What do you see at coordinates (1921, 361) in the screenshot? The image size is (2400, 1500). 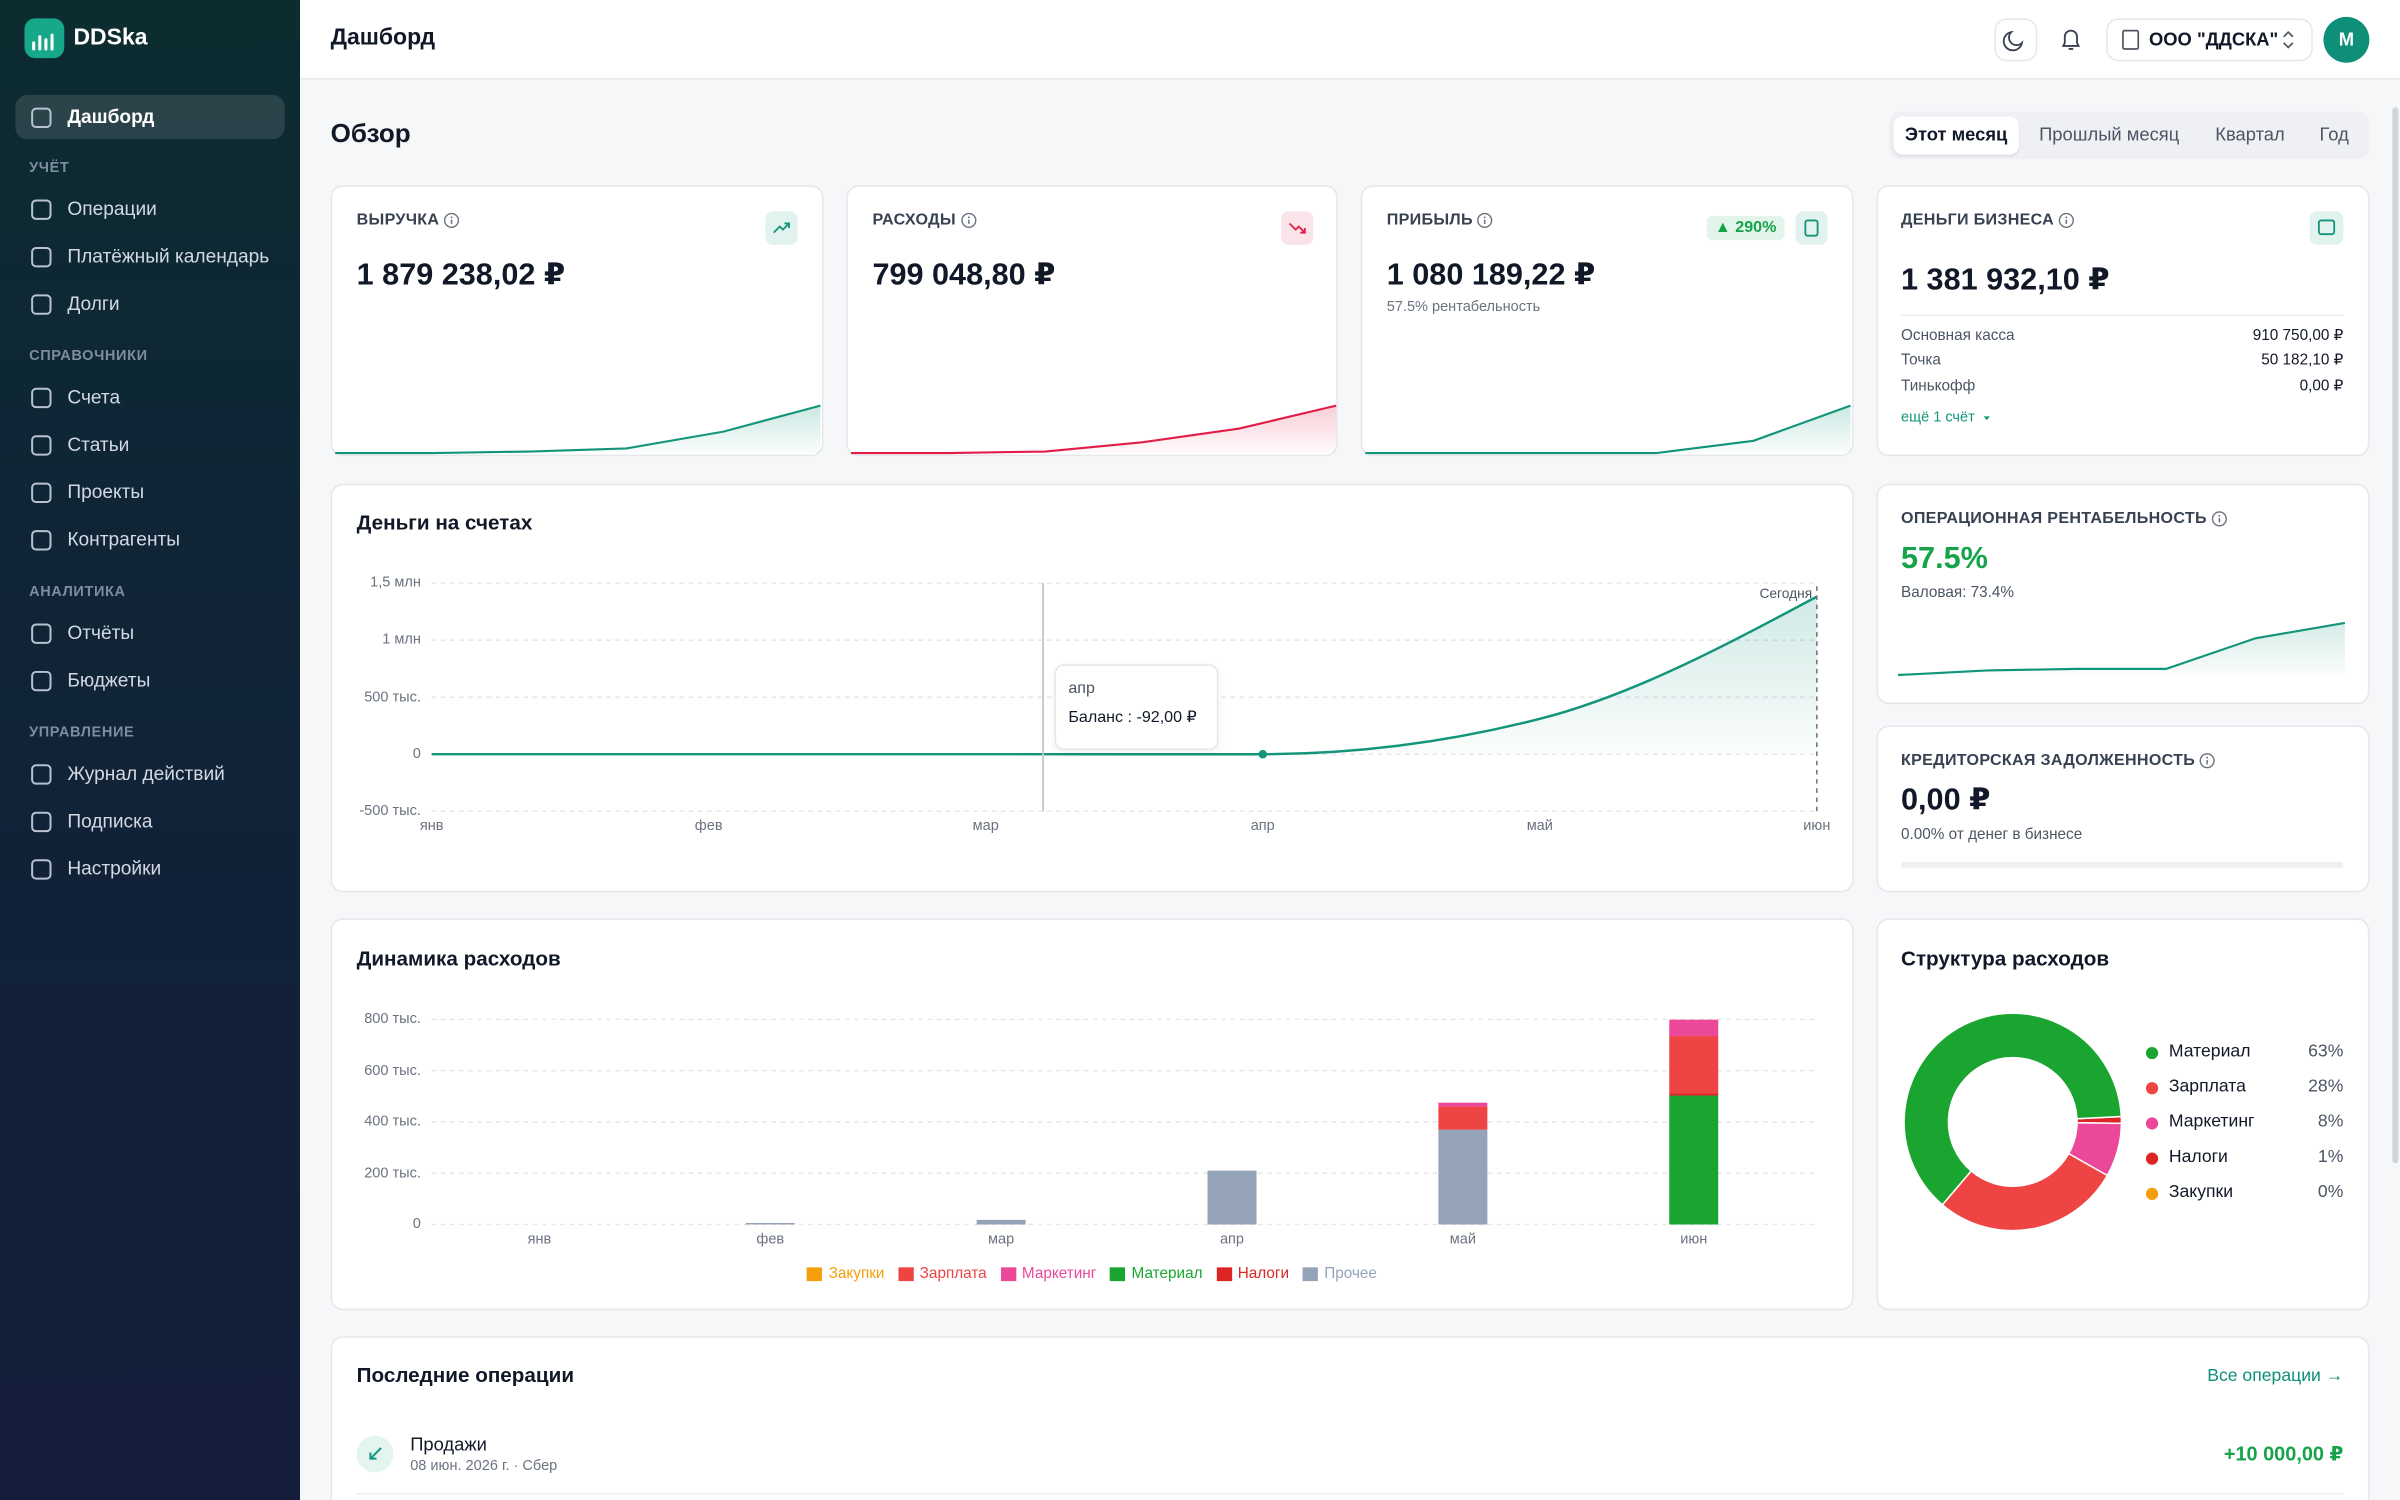 I see `account-name: Точка` at bounding box center [1921, 361].